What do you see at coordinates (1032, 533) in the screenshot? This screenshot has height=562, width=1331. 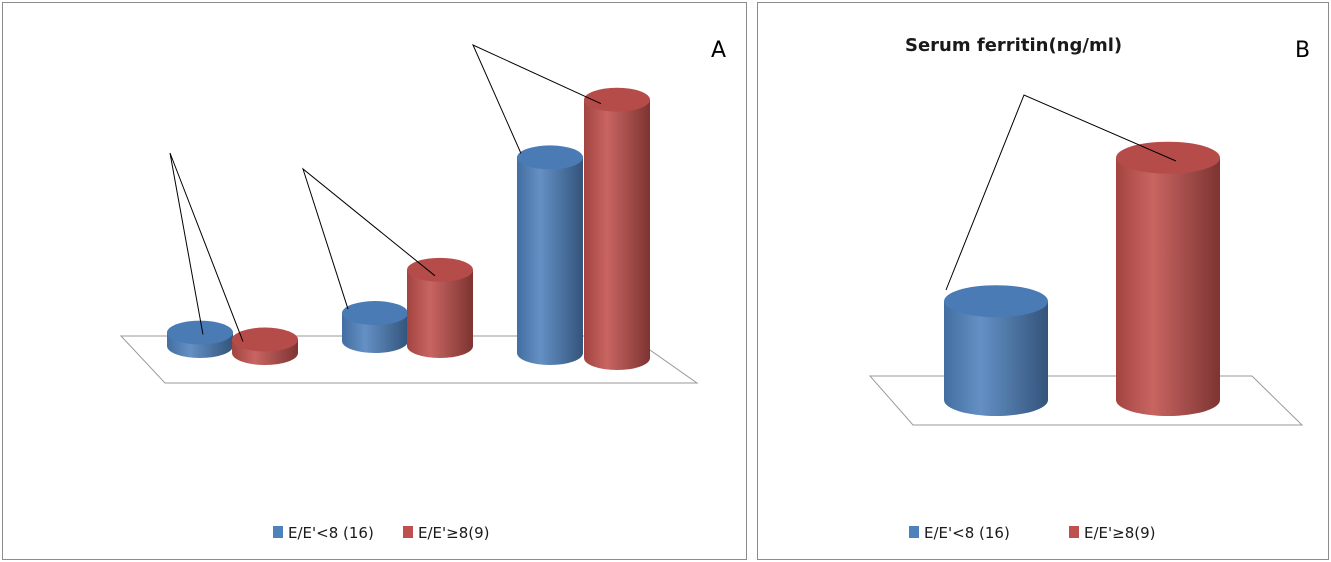 I see `legend-b: E/E'<8 (16) E/E'≥8(9)` at bounding box center [1032, 533].